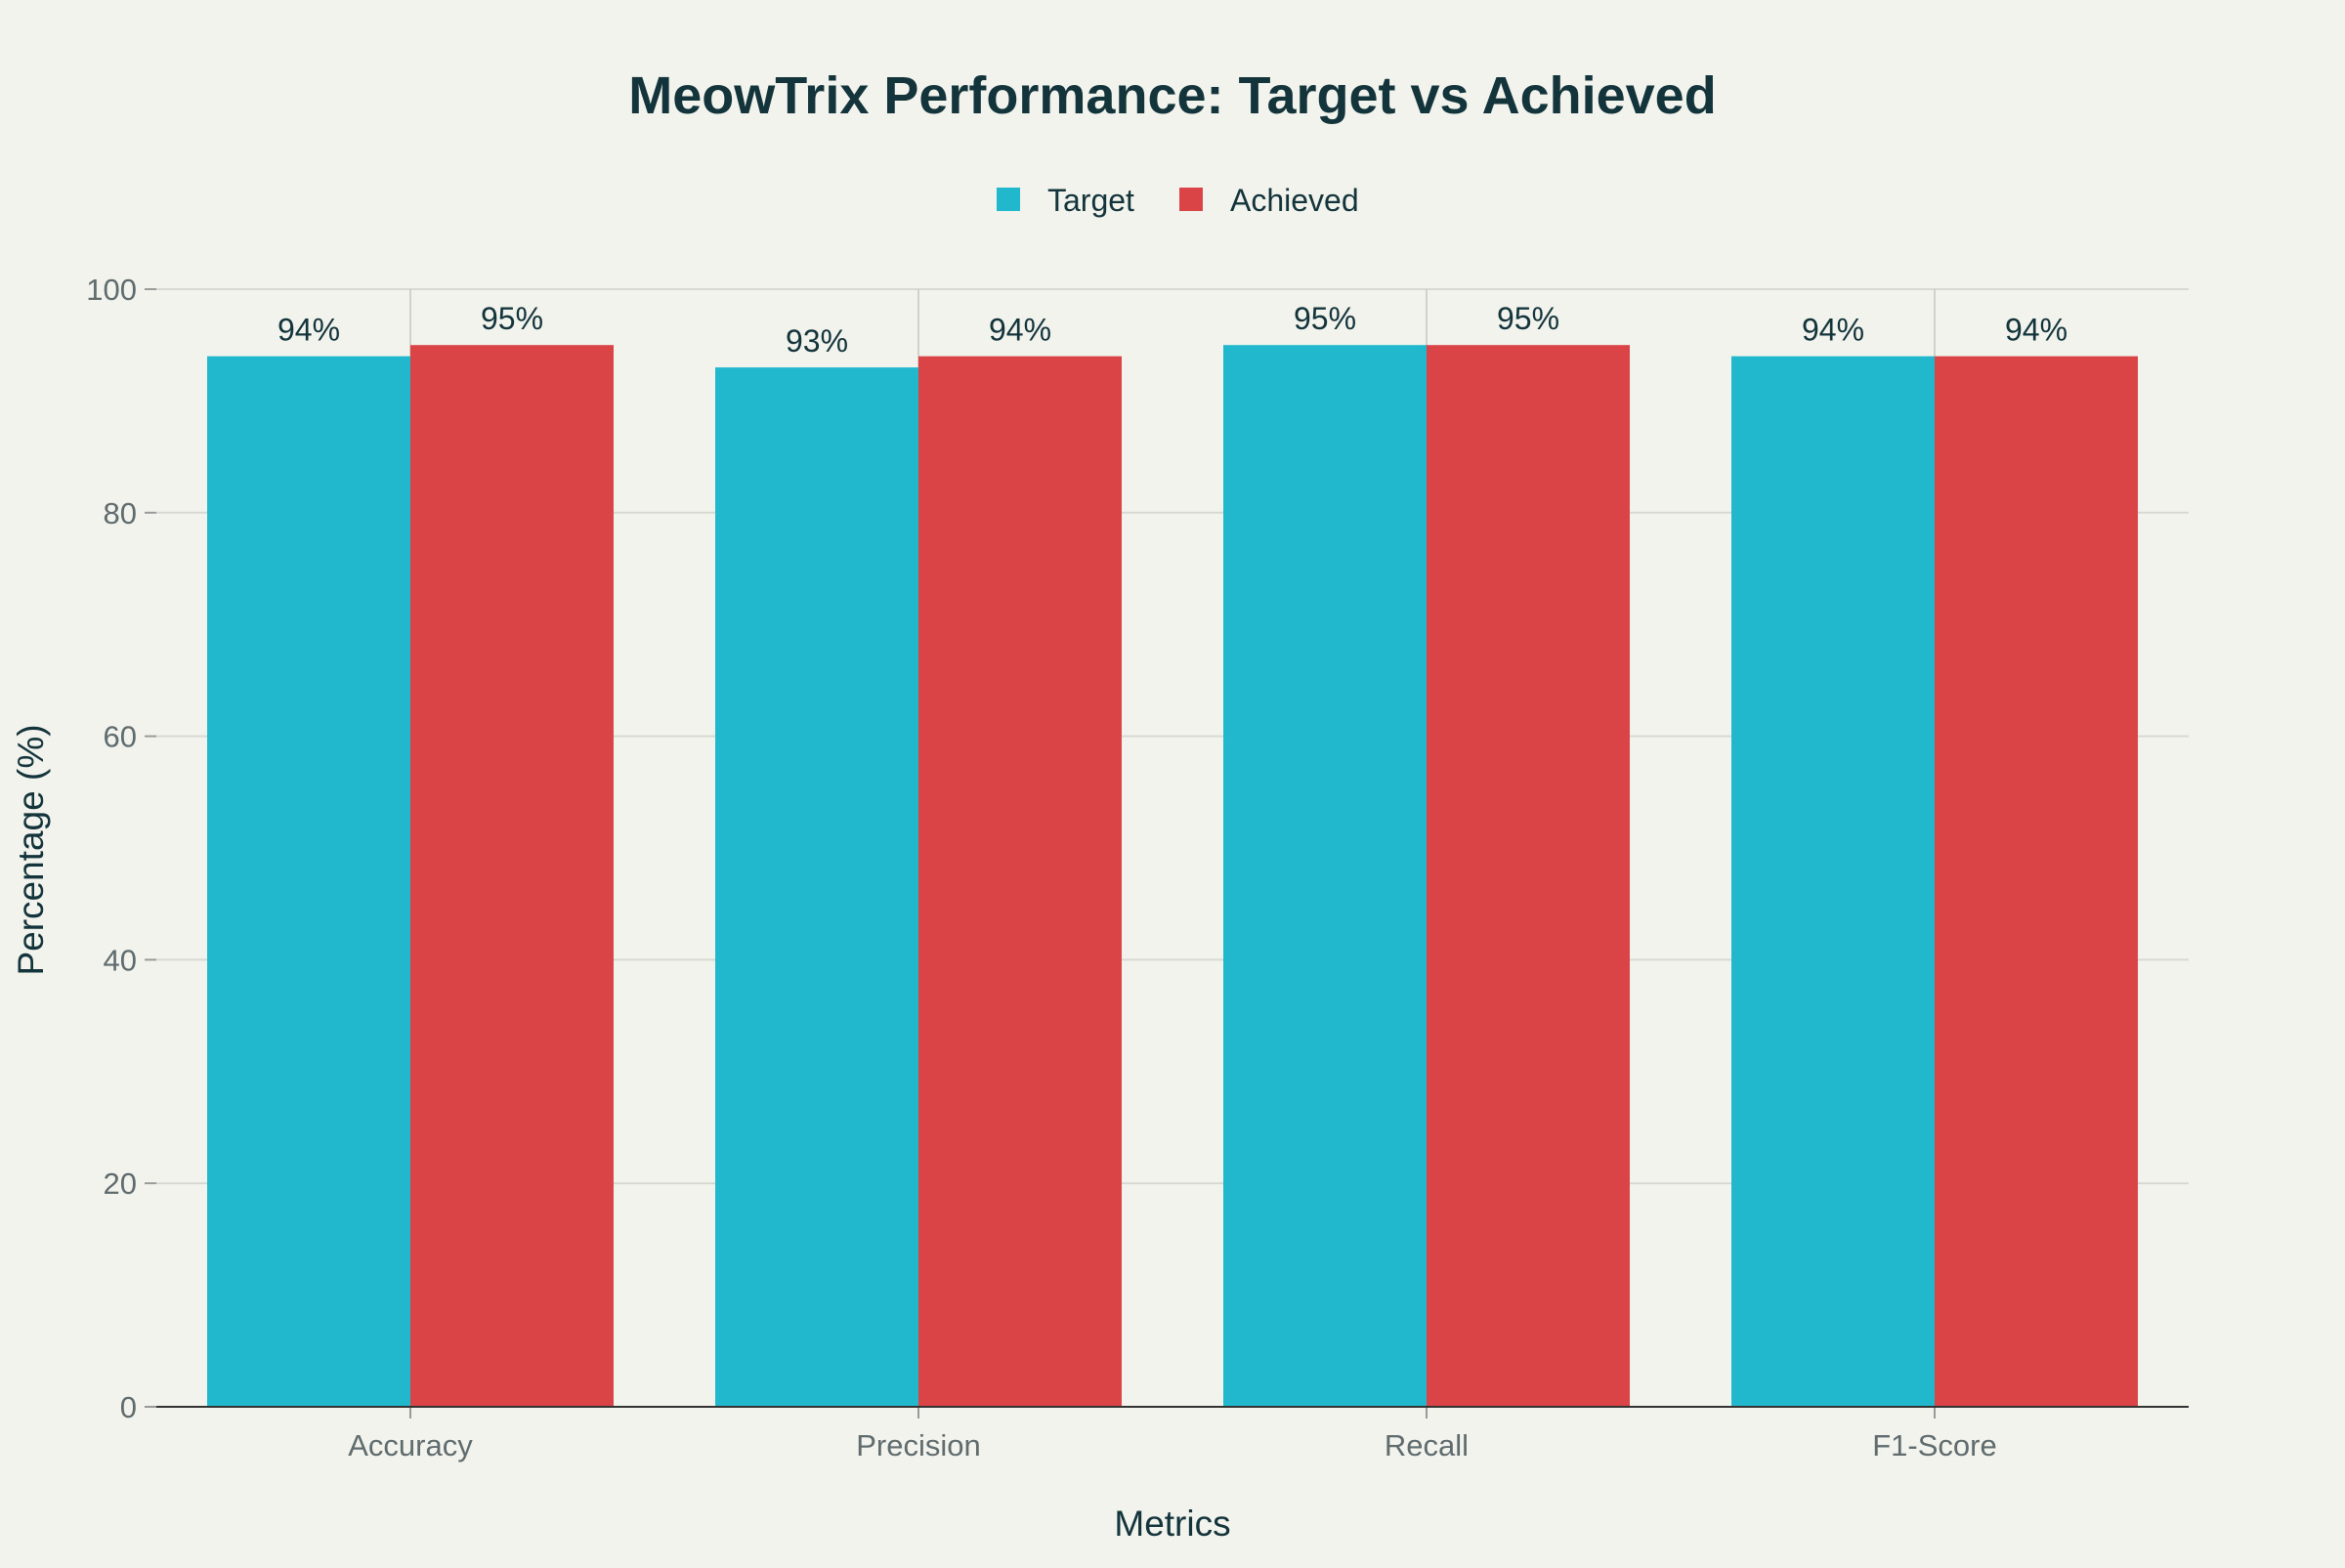 This screenshot has height=1568, width=2345. I want to click on bar-target-f1-score, so click(1833, 881).